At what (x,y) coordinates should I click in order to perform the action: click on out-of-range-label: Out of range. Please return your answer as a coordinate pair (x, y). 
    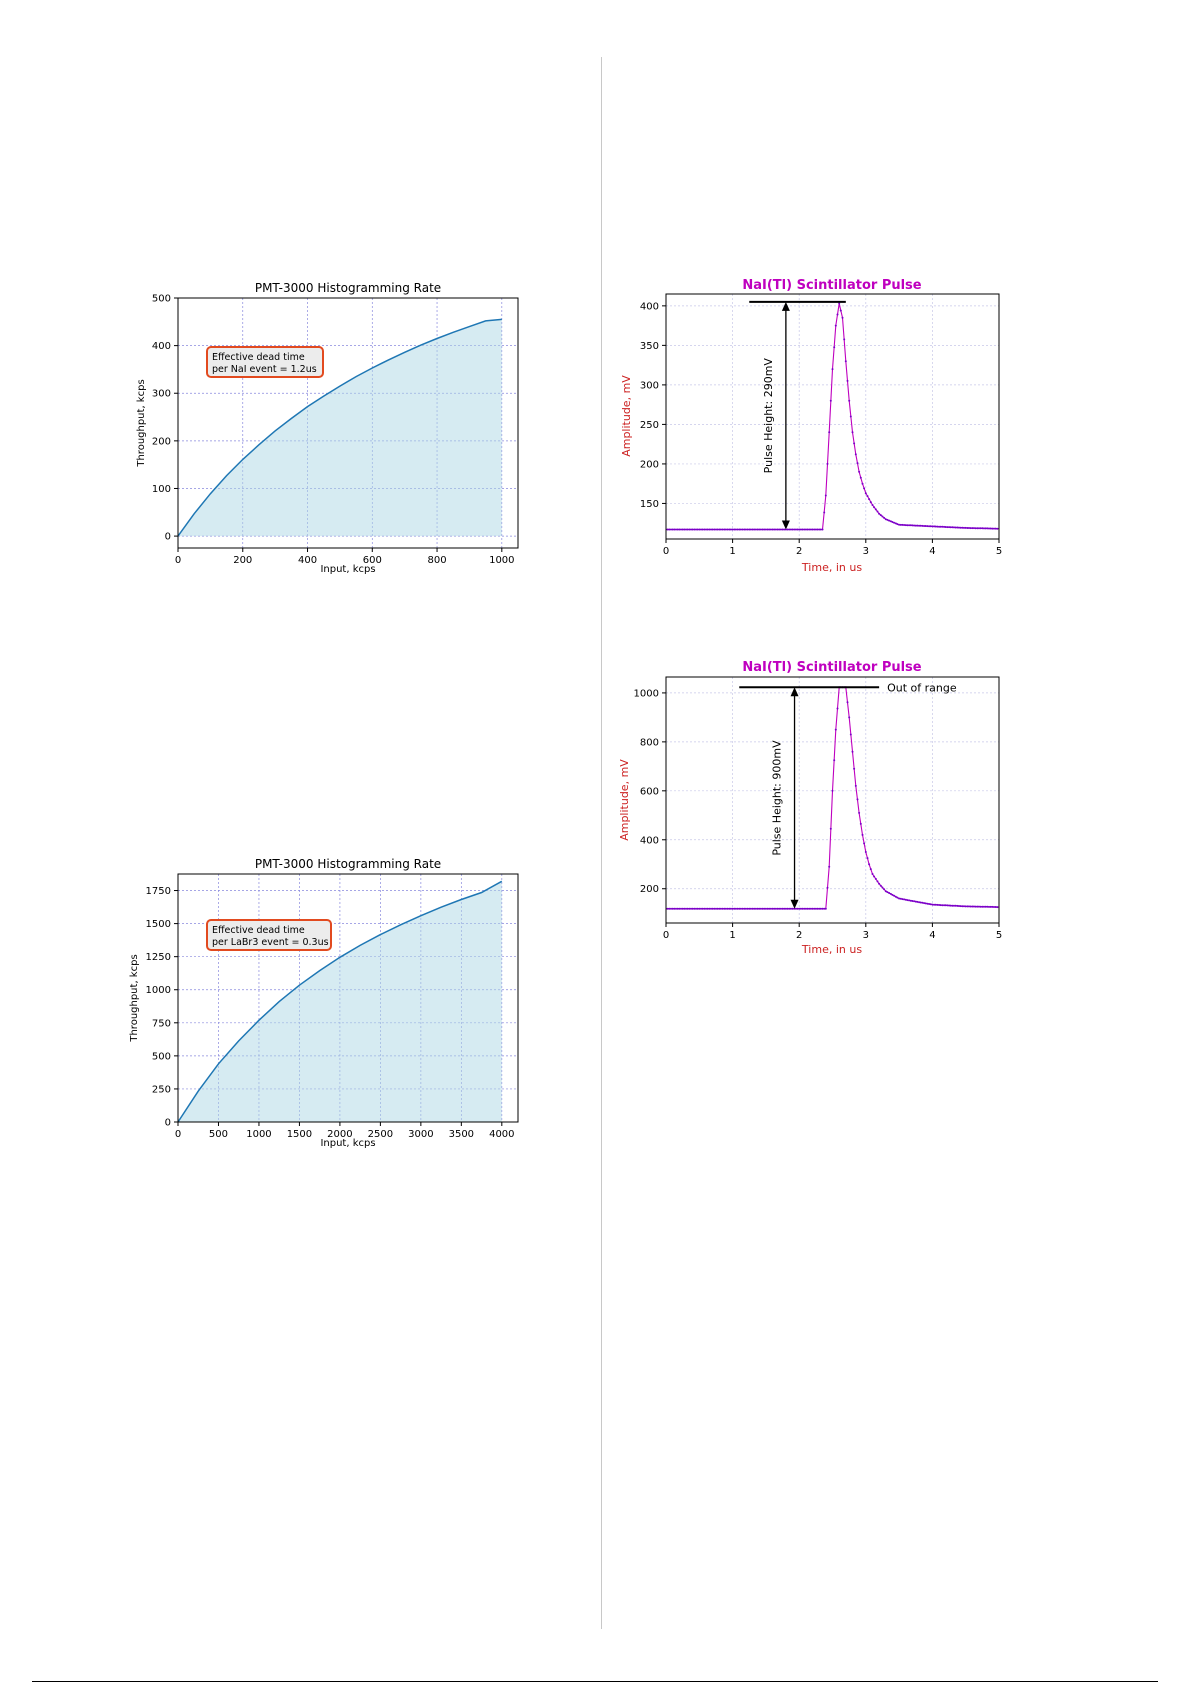
    Looking at the image, I should click on (922, 687).